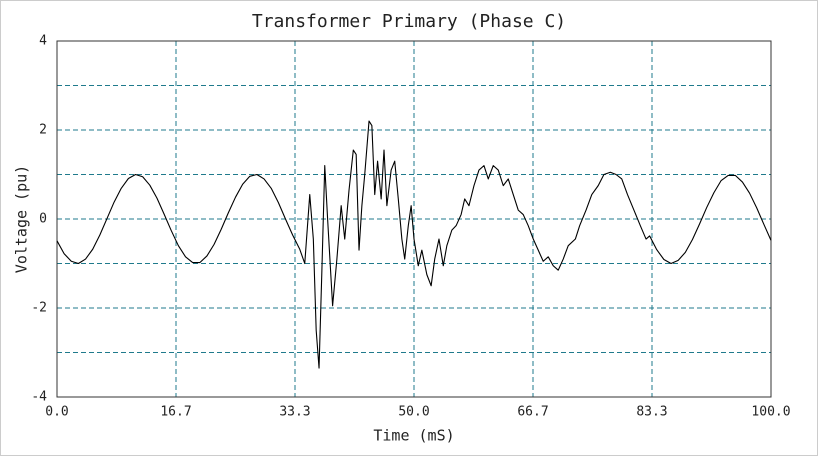 The width and height of the screenshot is (818, 456). I want to click on y-tick-label: 2, so click(43, 130).